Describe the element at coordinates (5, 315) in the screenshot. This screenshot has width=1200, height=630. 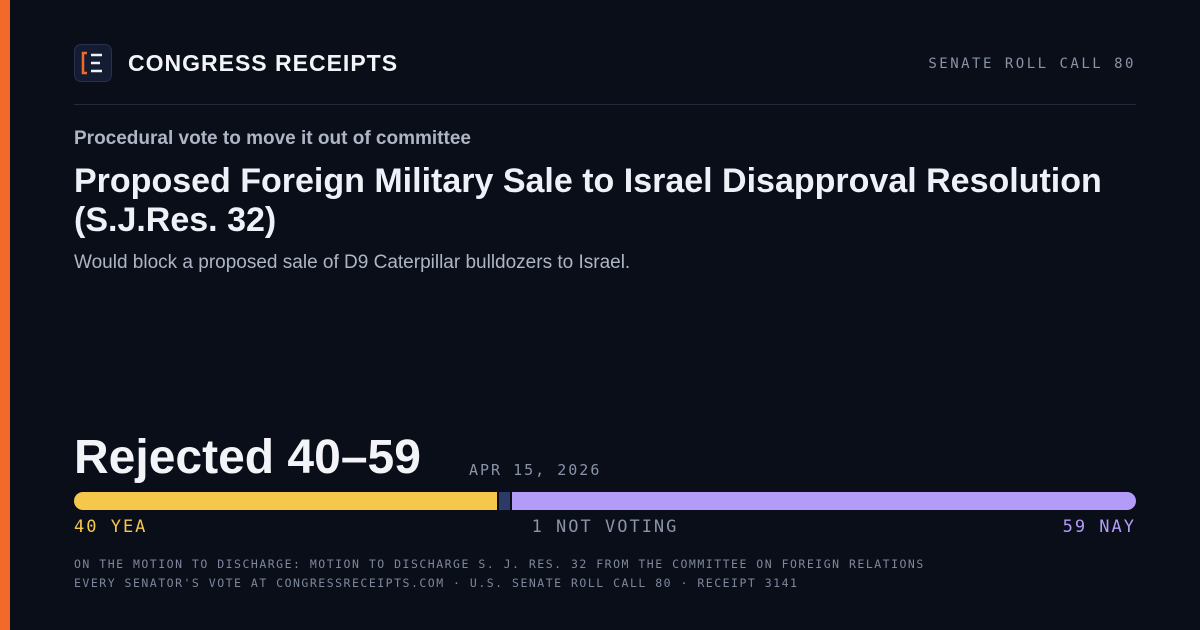
I see `accent-stripe` at that location.